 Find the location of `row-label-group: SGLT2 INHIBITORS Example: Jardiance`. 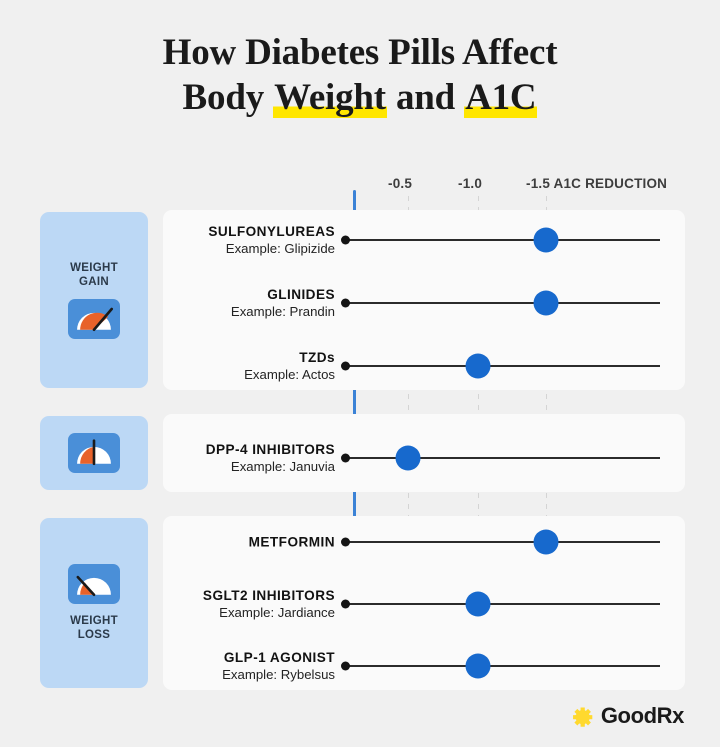

row-label-group: SGLT2 INHIBITORS Example: Jardiance is located at coordinates (269, 604).